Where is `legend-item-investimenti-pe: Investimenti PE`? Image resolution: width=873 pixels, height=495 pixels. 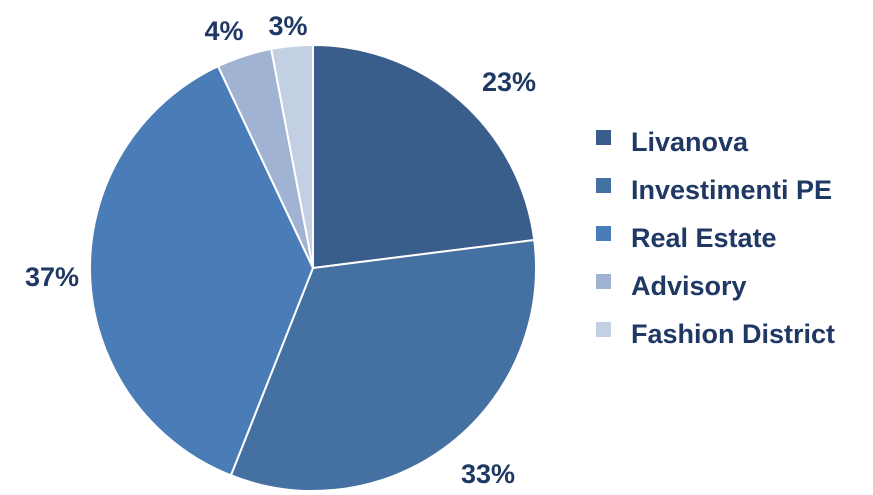 legend-item-investimenti-pe: Investimenti PE is located at coordinates (715, 190).